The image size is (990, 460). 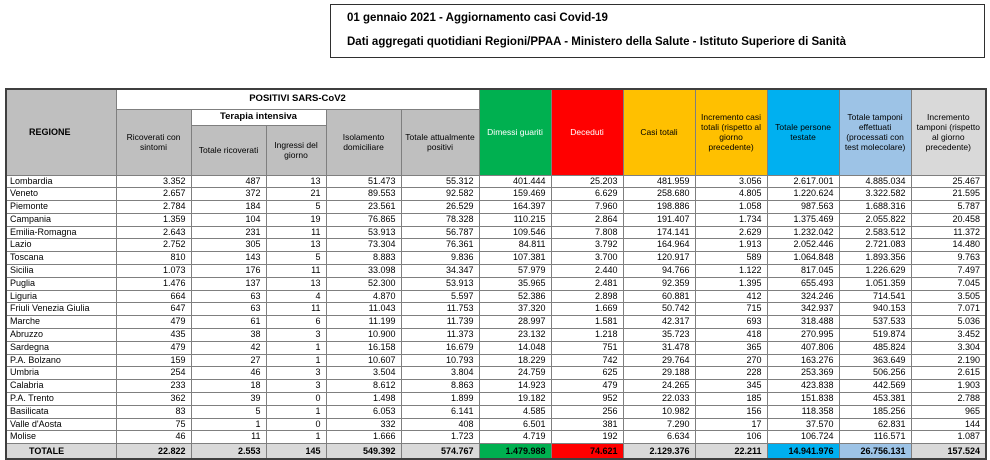 I want to click on data-cell: 198.886, so click(x=659, y=207).